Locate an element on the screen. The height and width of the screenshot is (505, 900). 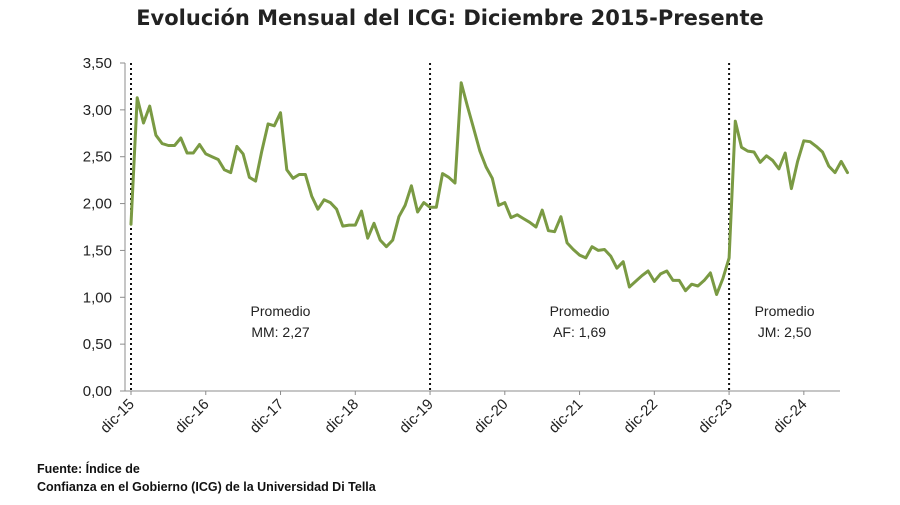
y-tick-label: 2,50 is located at coordinates (97, 157).